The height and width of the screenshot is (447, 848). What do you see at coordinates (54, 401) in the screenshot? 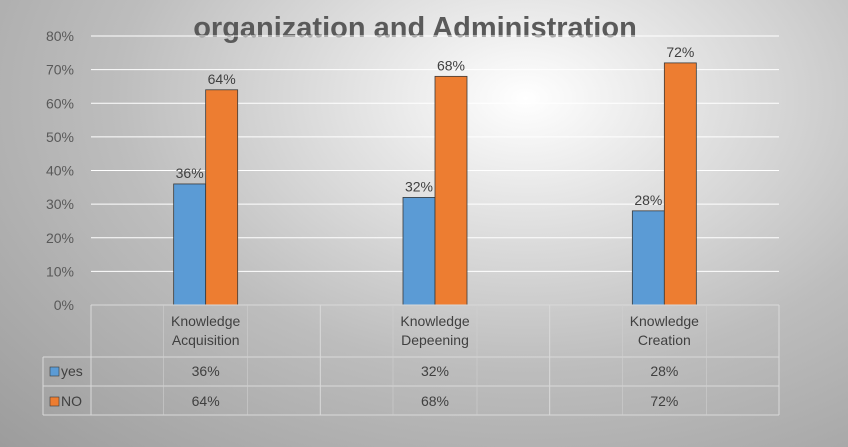
I see `legend-key-no` at bounding box center [54, 401].